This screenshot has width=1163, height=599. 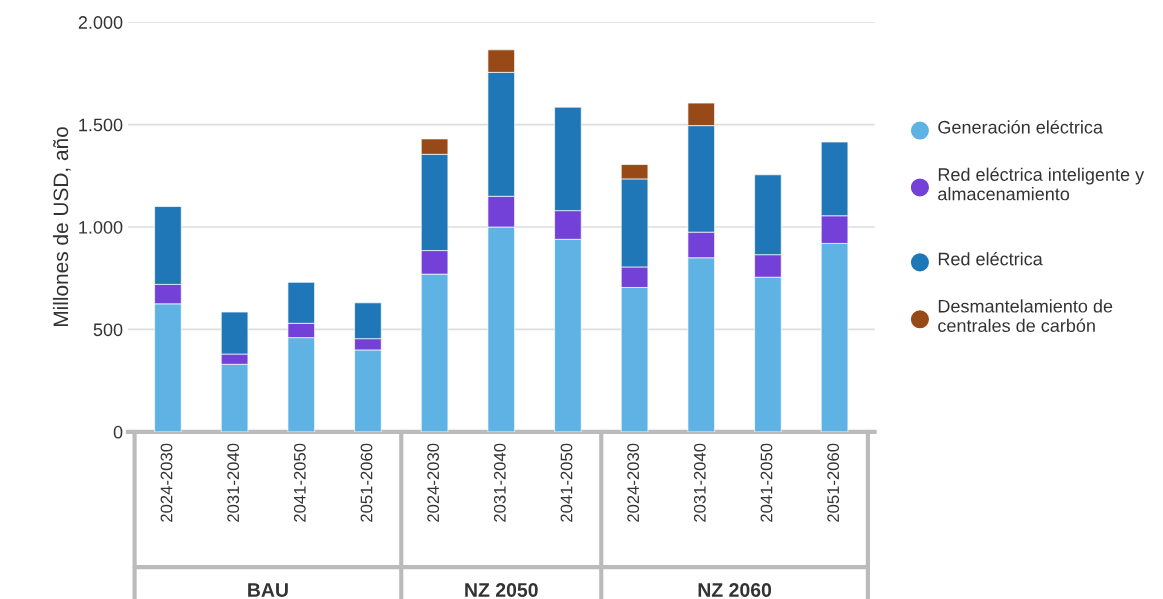 I want to click on legend-label: Generación eléctrica, so click(x=1020, y=127).